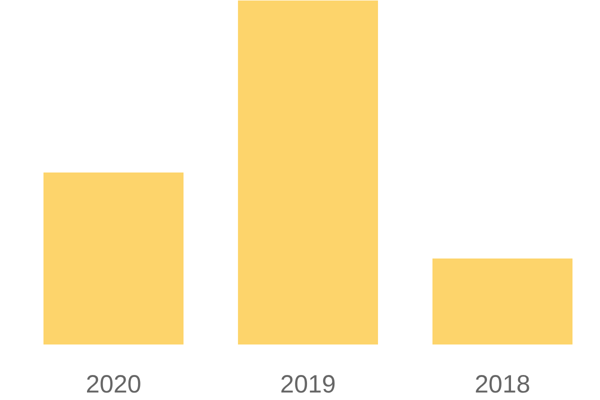 Image resolution: width=600 pixels, height=400 pixels. What do you see at coordinates (308, 384) in the screenshot?
I see `x-tick-label: 2019` at bounding box center [308, 384].